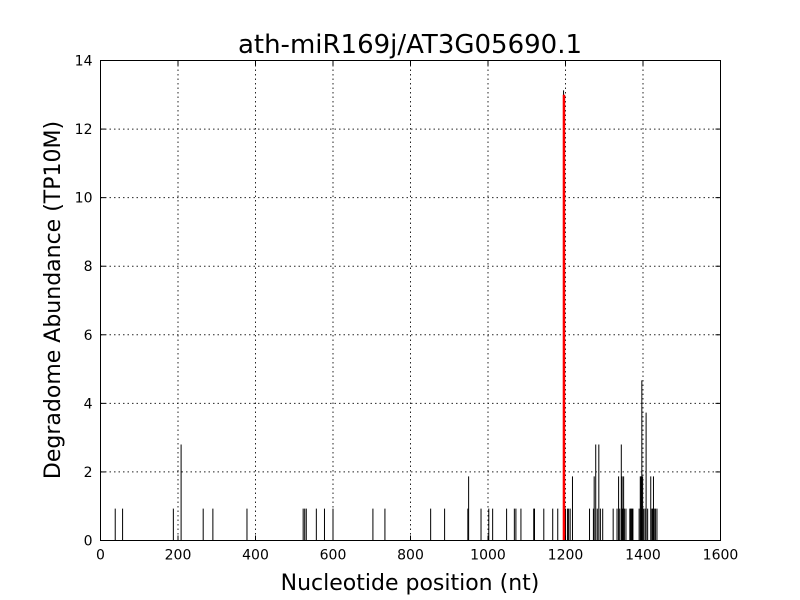  I want to click on x-axis-title: Nucleotide position (nt), so click(410, 583).